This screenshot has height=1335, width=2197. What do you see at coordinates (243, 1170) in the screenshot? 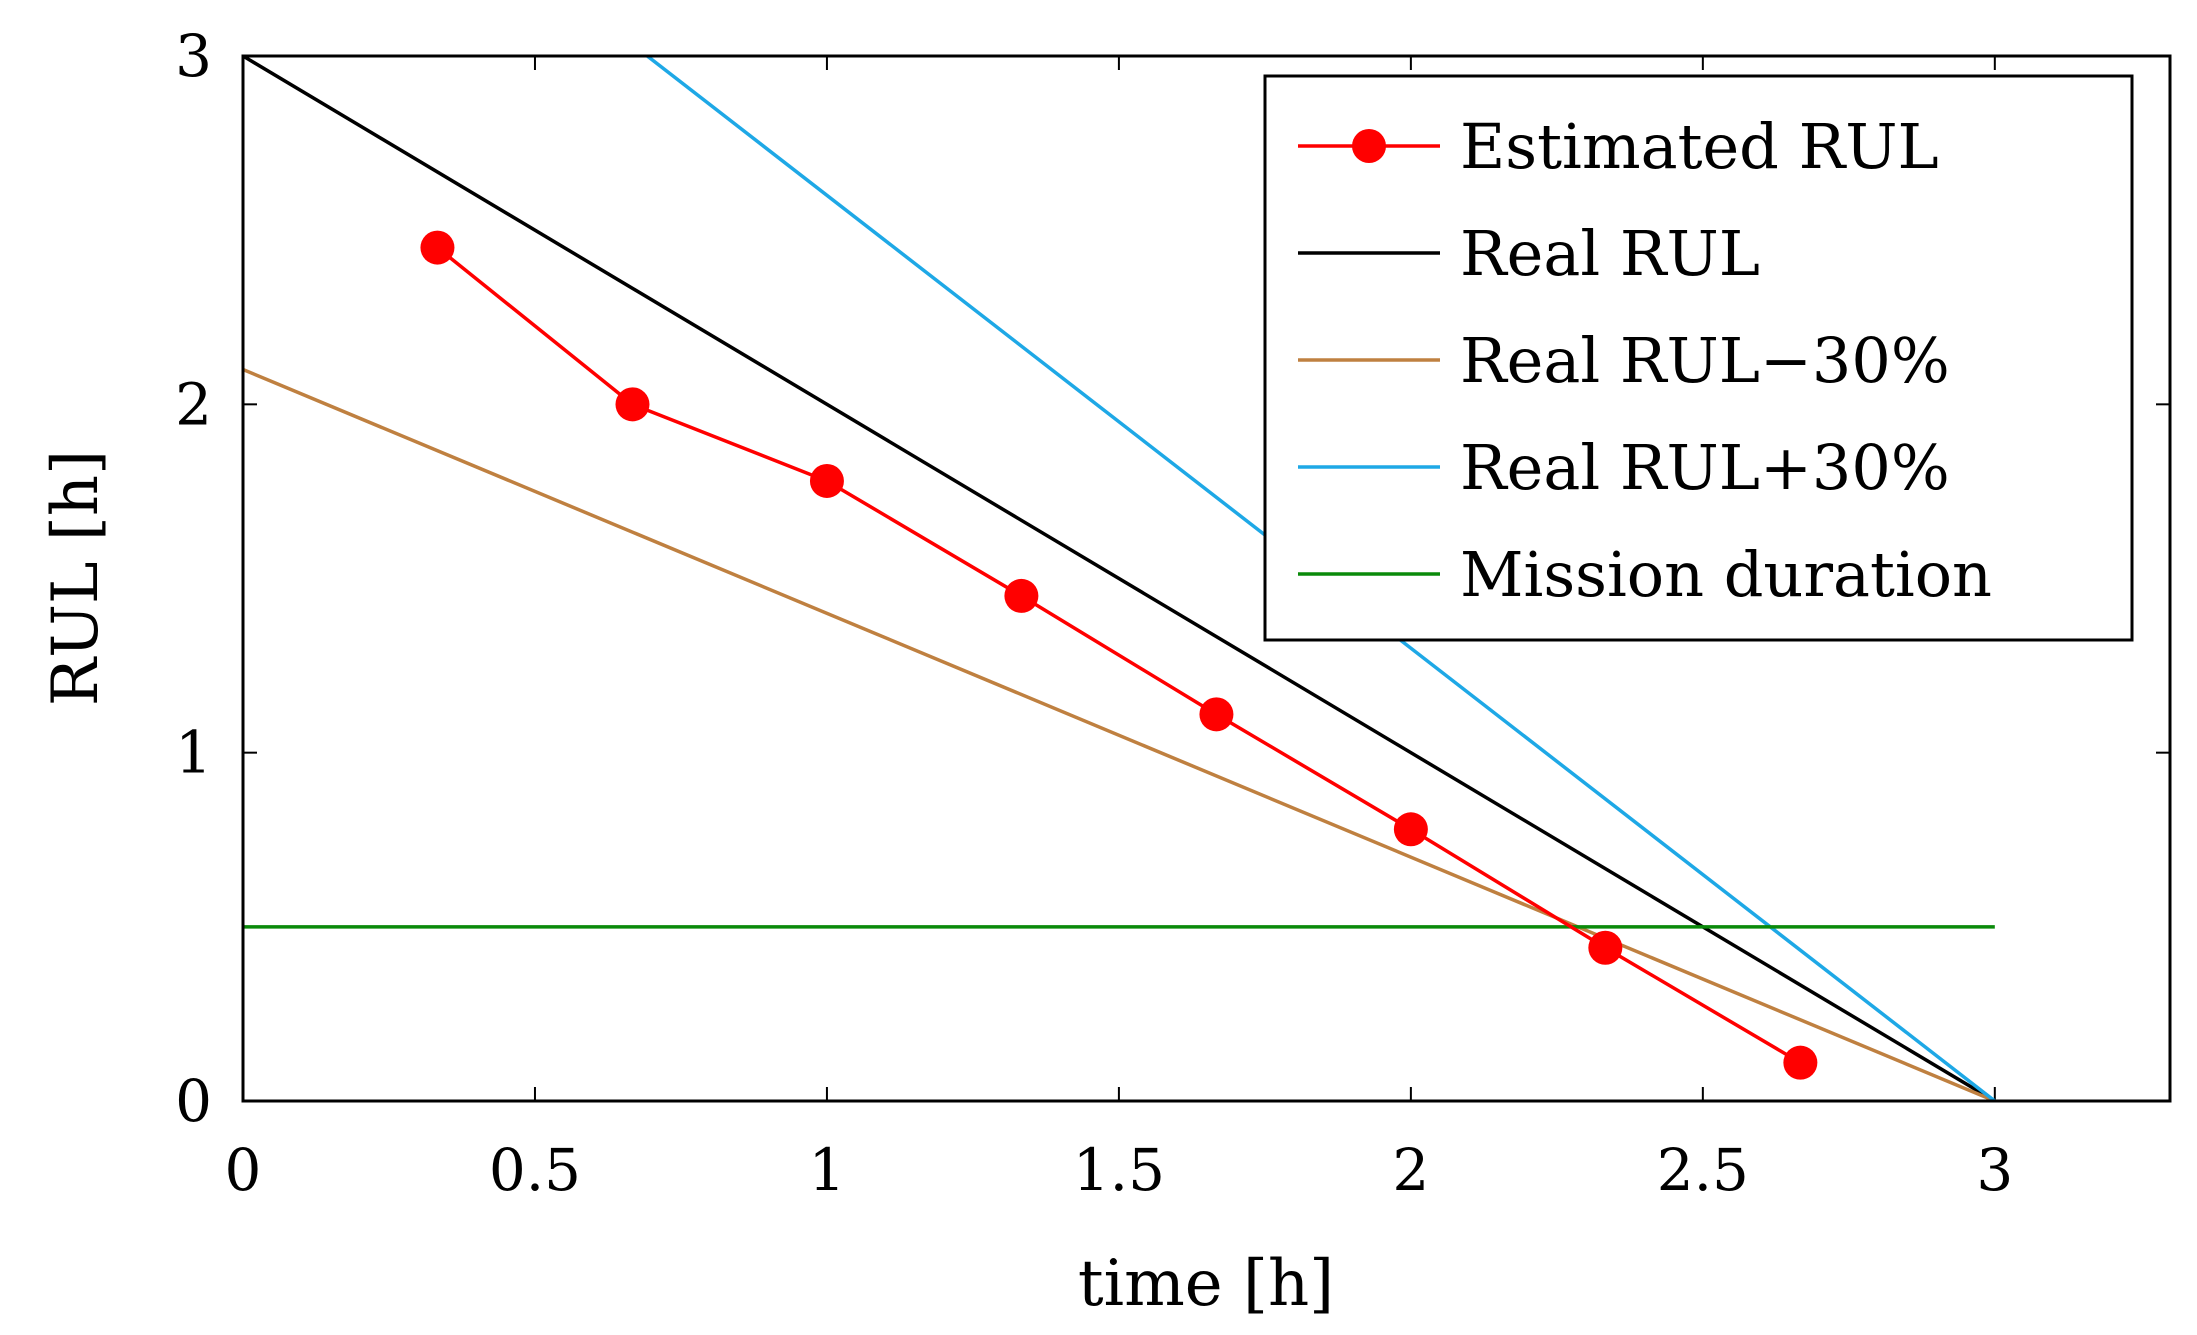
I see `x-tick-label: 0` at bounding box center [243, 1170].